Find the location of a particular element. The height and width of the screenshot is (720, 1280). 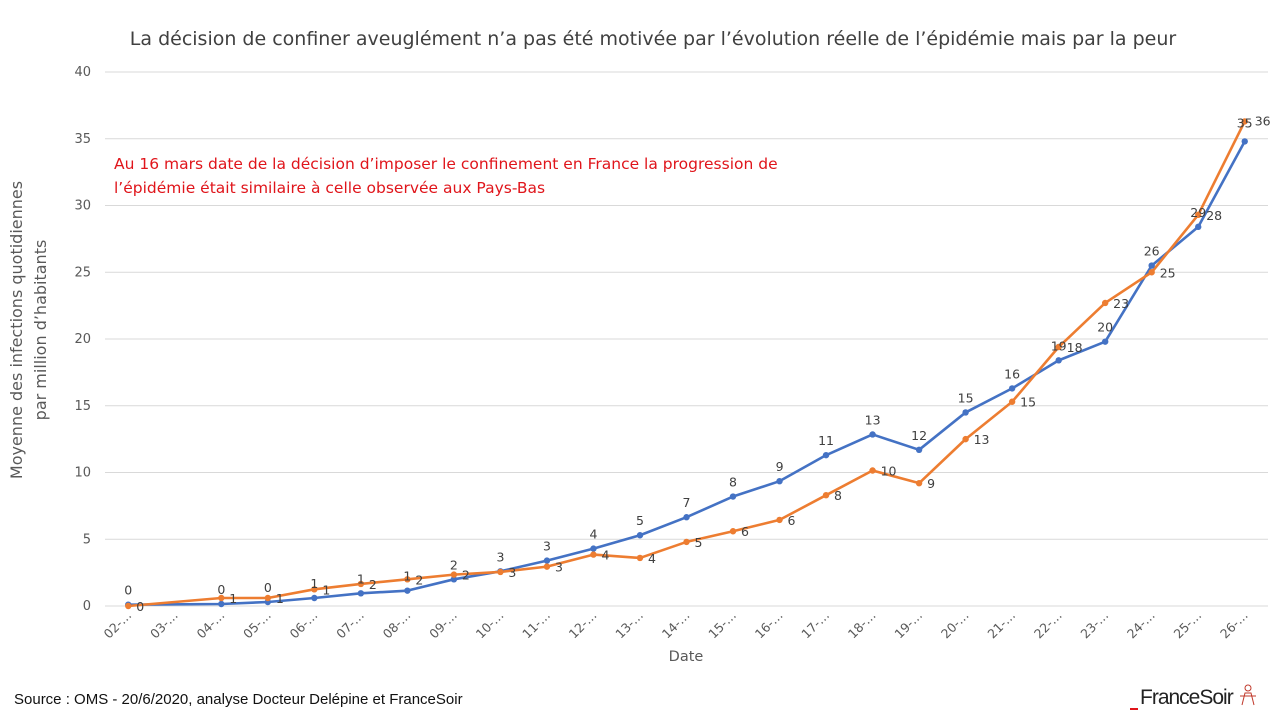

y-axis-label-line-1: Moyenne des infections quotidiennes is located at coordinates (16, 330).